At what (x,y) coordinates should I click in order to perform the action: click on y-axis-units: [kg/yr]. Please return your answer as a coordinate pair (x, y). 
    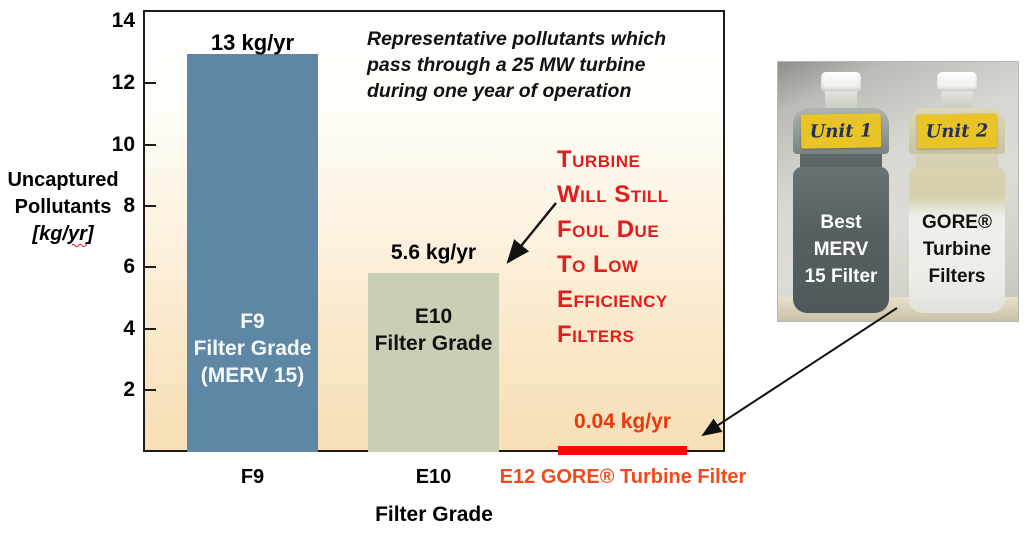
    Looking at the image, I should click on (63, 234).